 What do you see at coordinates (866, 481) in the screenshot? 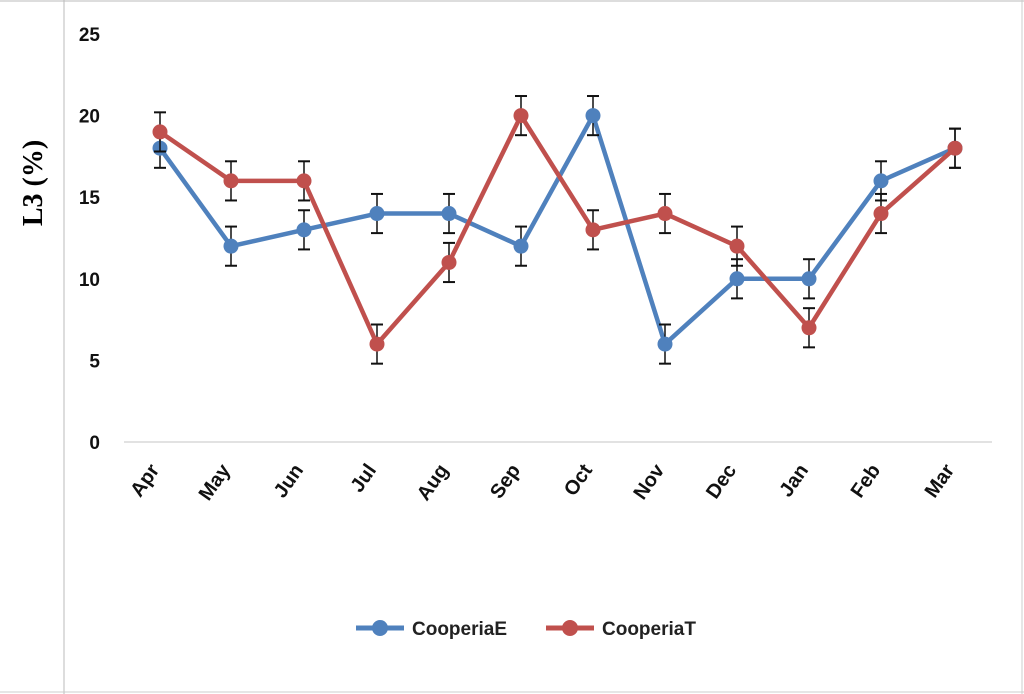
I see `x-tick-label: Feb` at bounding box center [866, 481].